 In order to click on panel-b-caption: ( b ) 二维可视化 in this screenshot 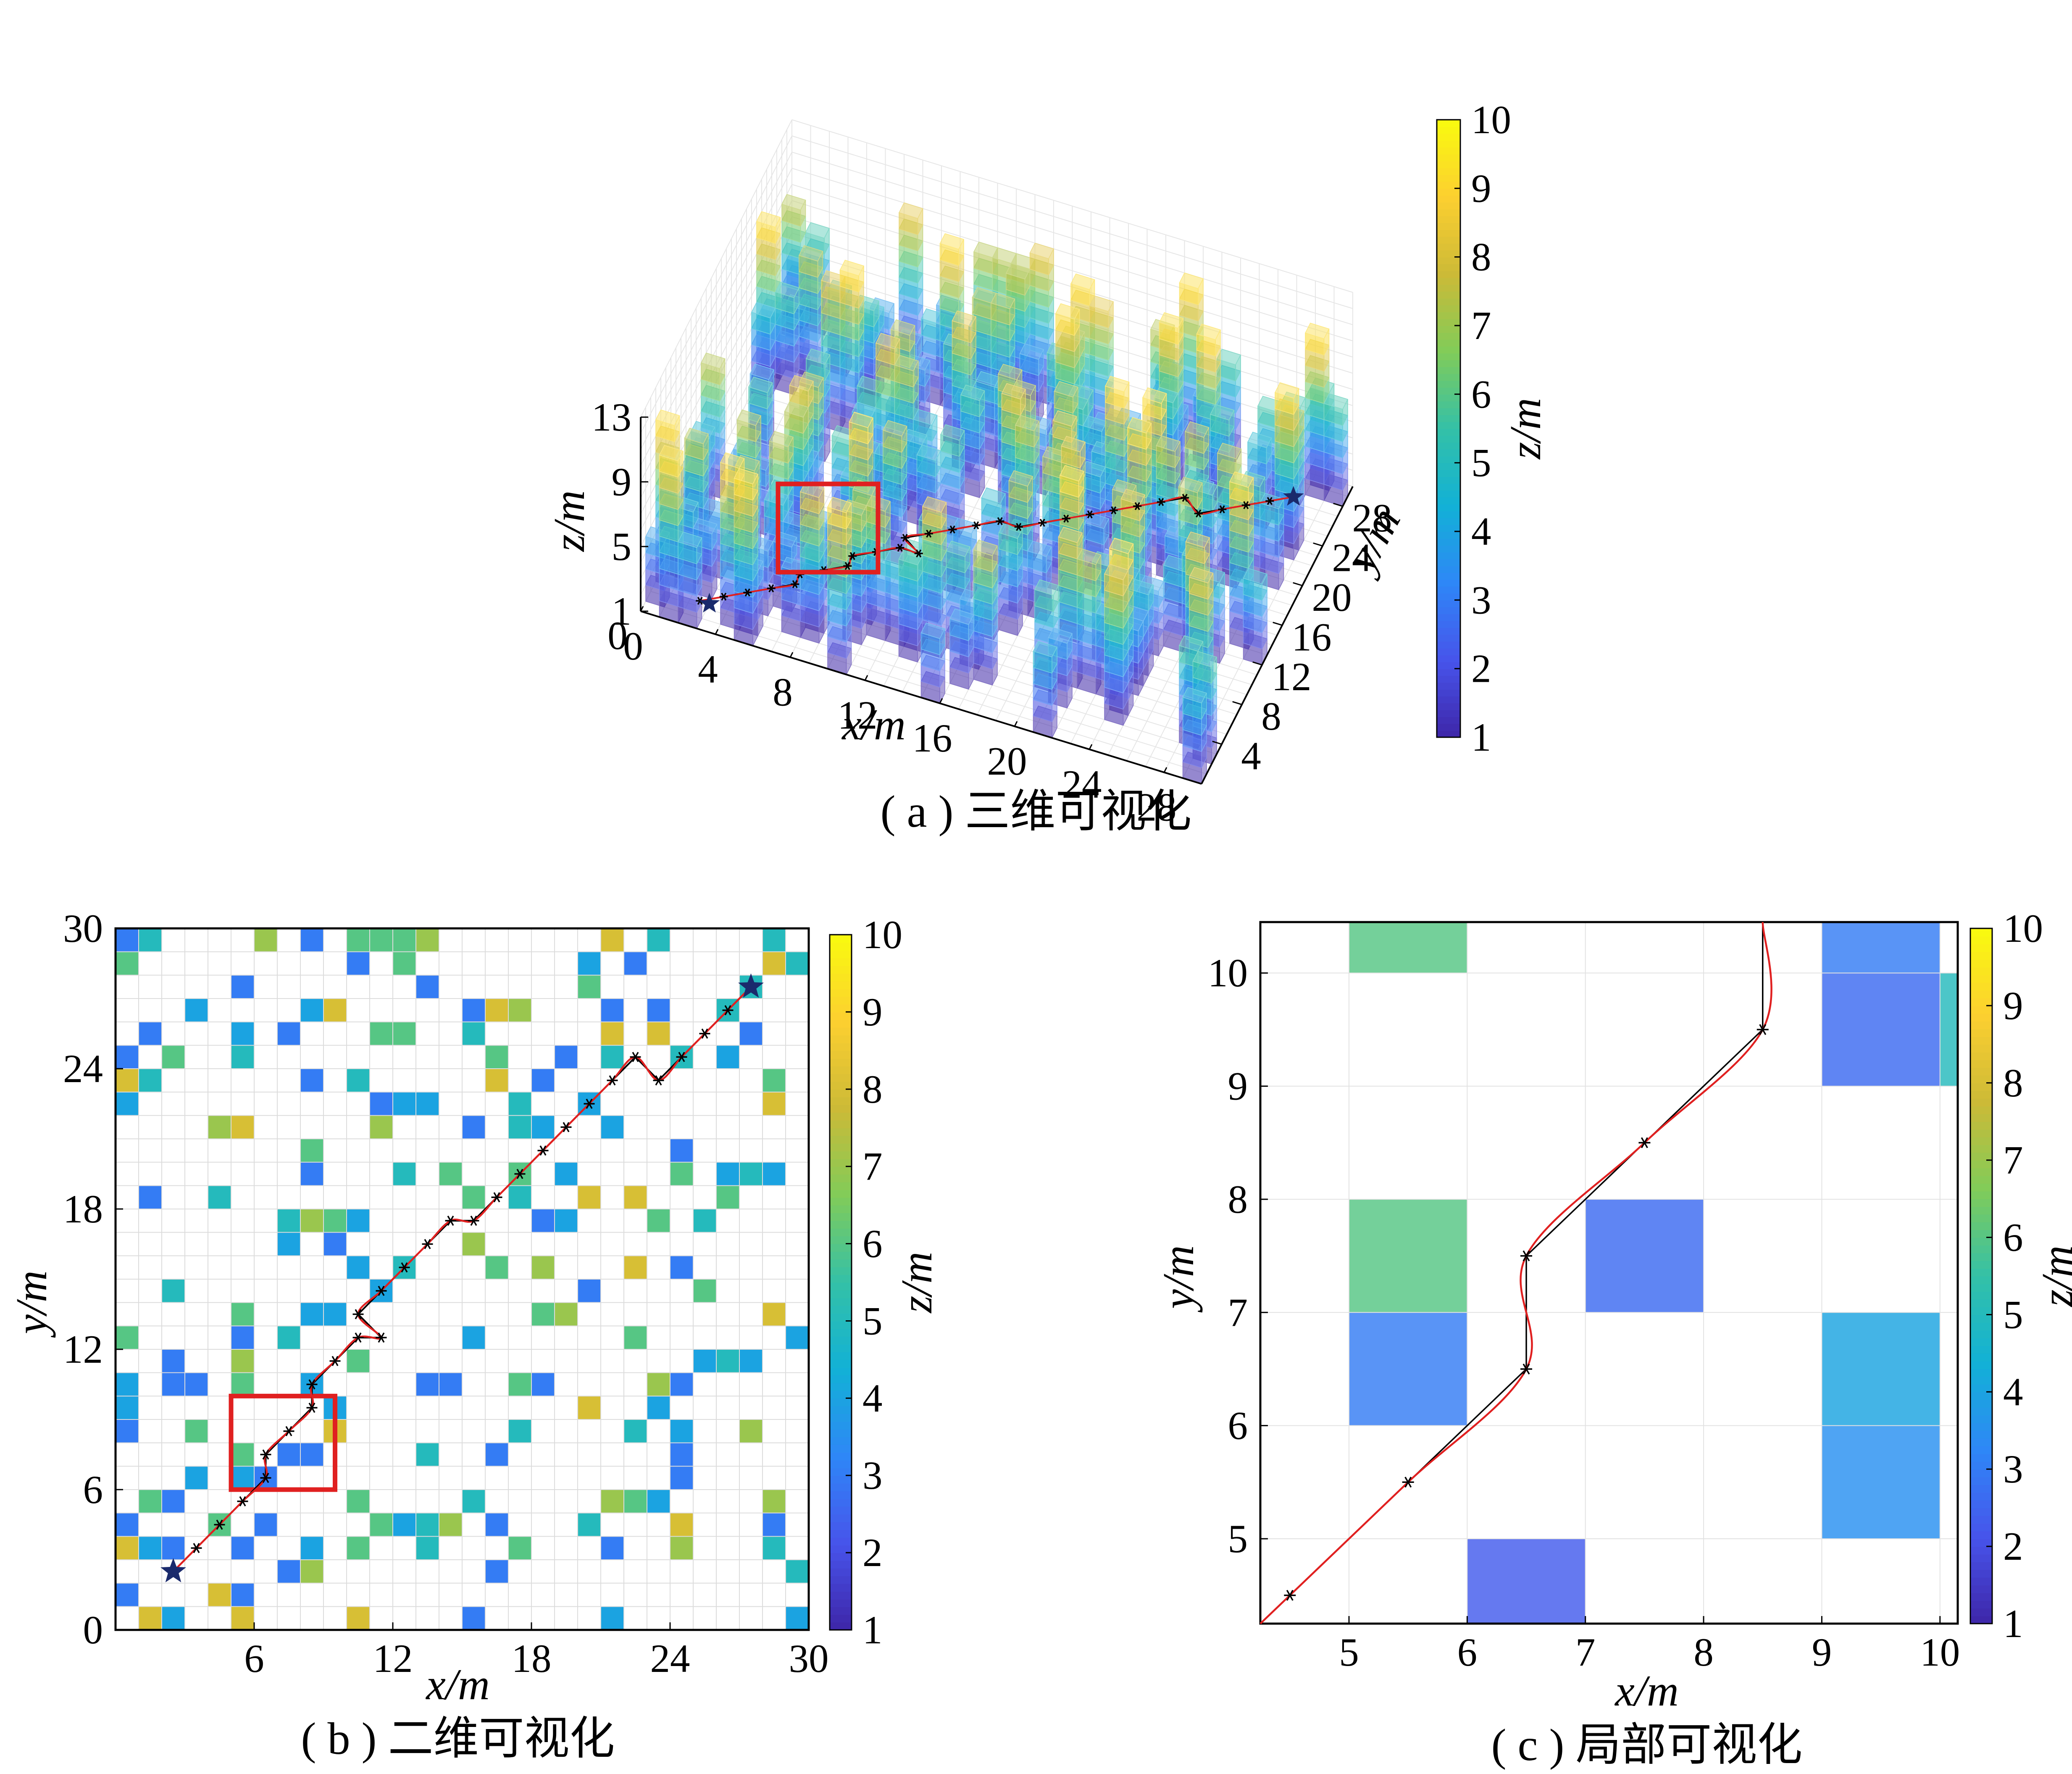, I will do `click(458, 1739)`.